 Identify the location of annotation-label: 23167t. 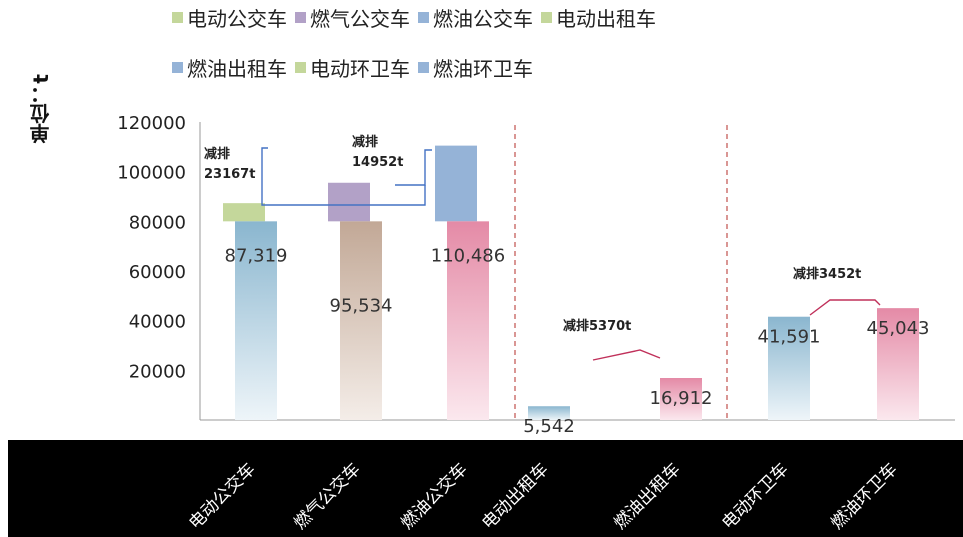
(229, 174).